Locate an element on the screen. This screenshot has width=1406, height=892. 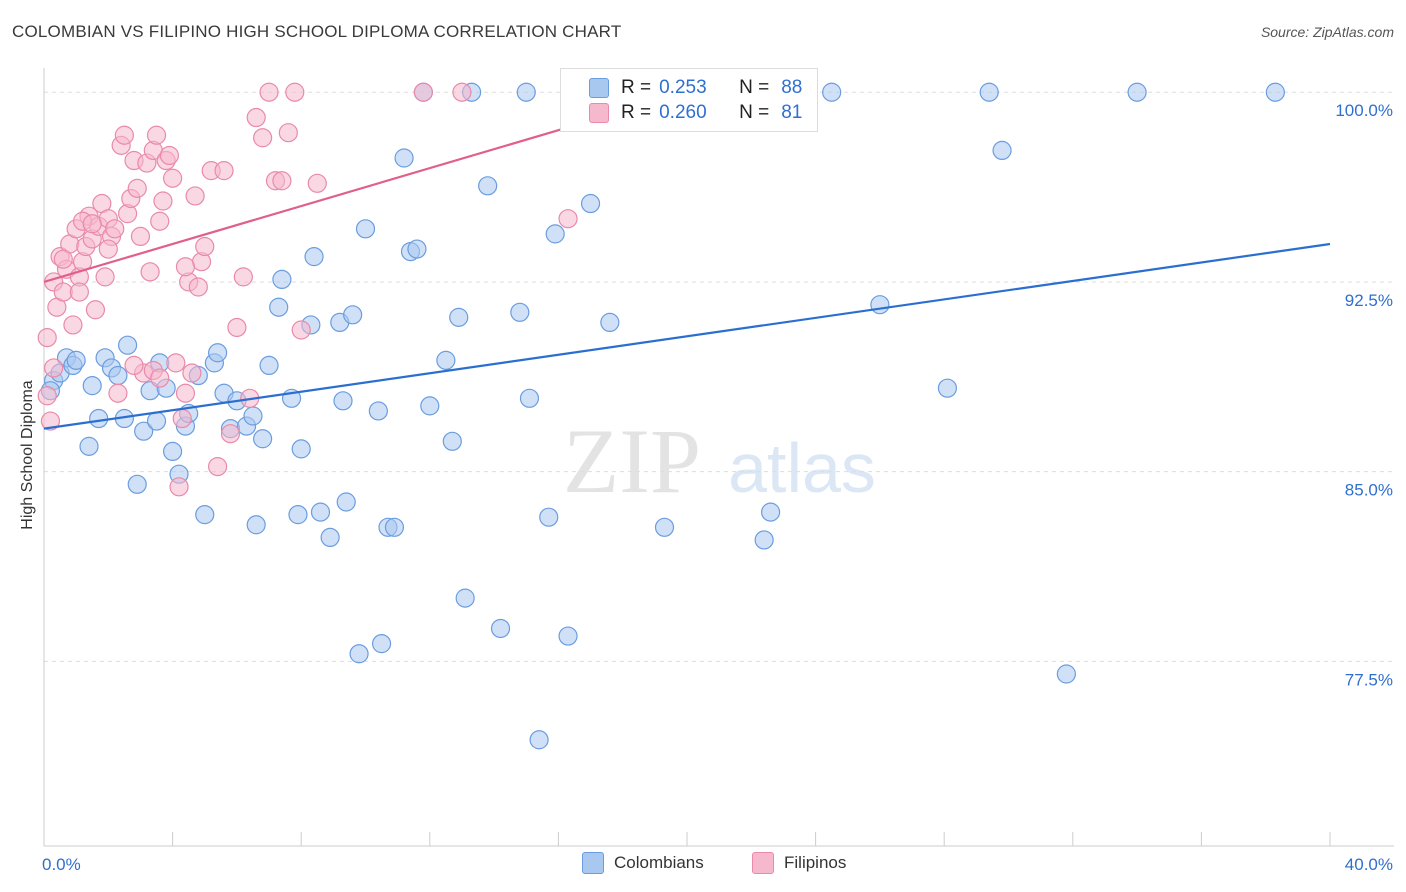
legend-item-colombians: Colombians is located at coordinates (643, 863).